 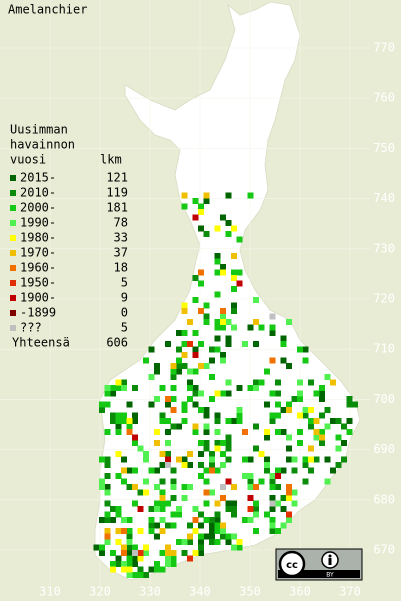 What do you see at coordinates (200, 592) in the screenshot?
I see `x-tick-label: 340` at bounding box center [200, 592].